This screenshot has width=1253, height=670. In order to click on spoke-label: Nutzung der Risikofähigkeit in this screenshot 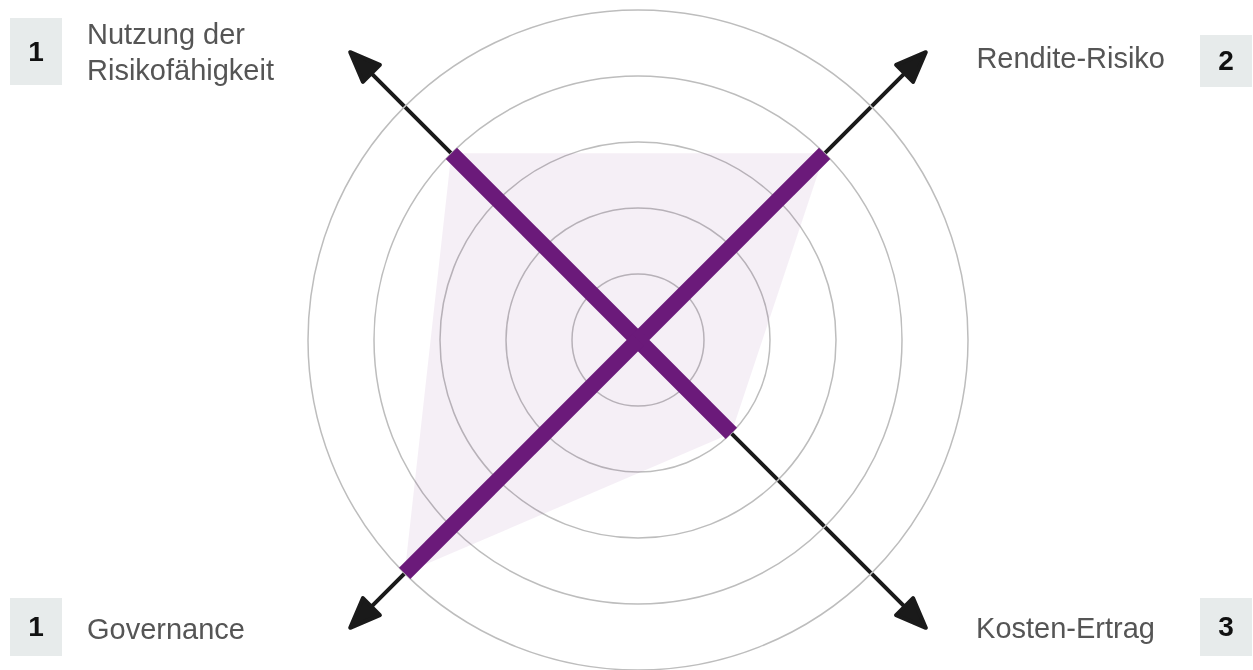, I will do `click(181, 52)`.